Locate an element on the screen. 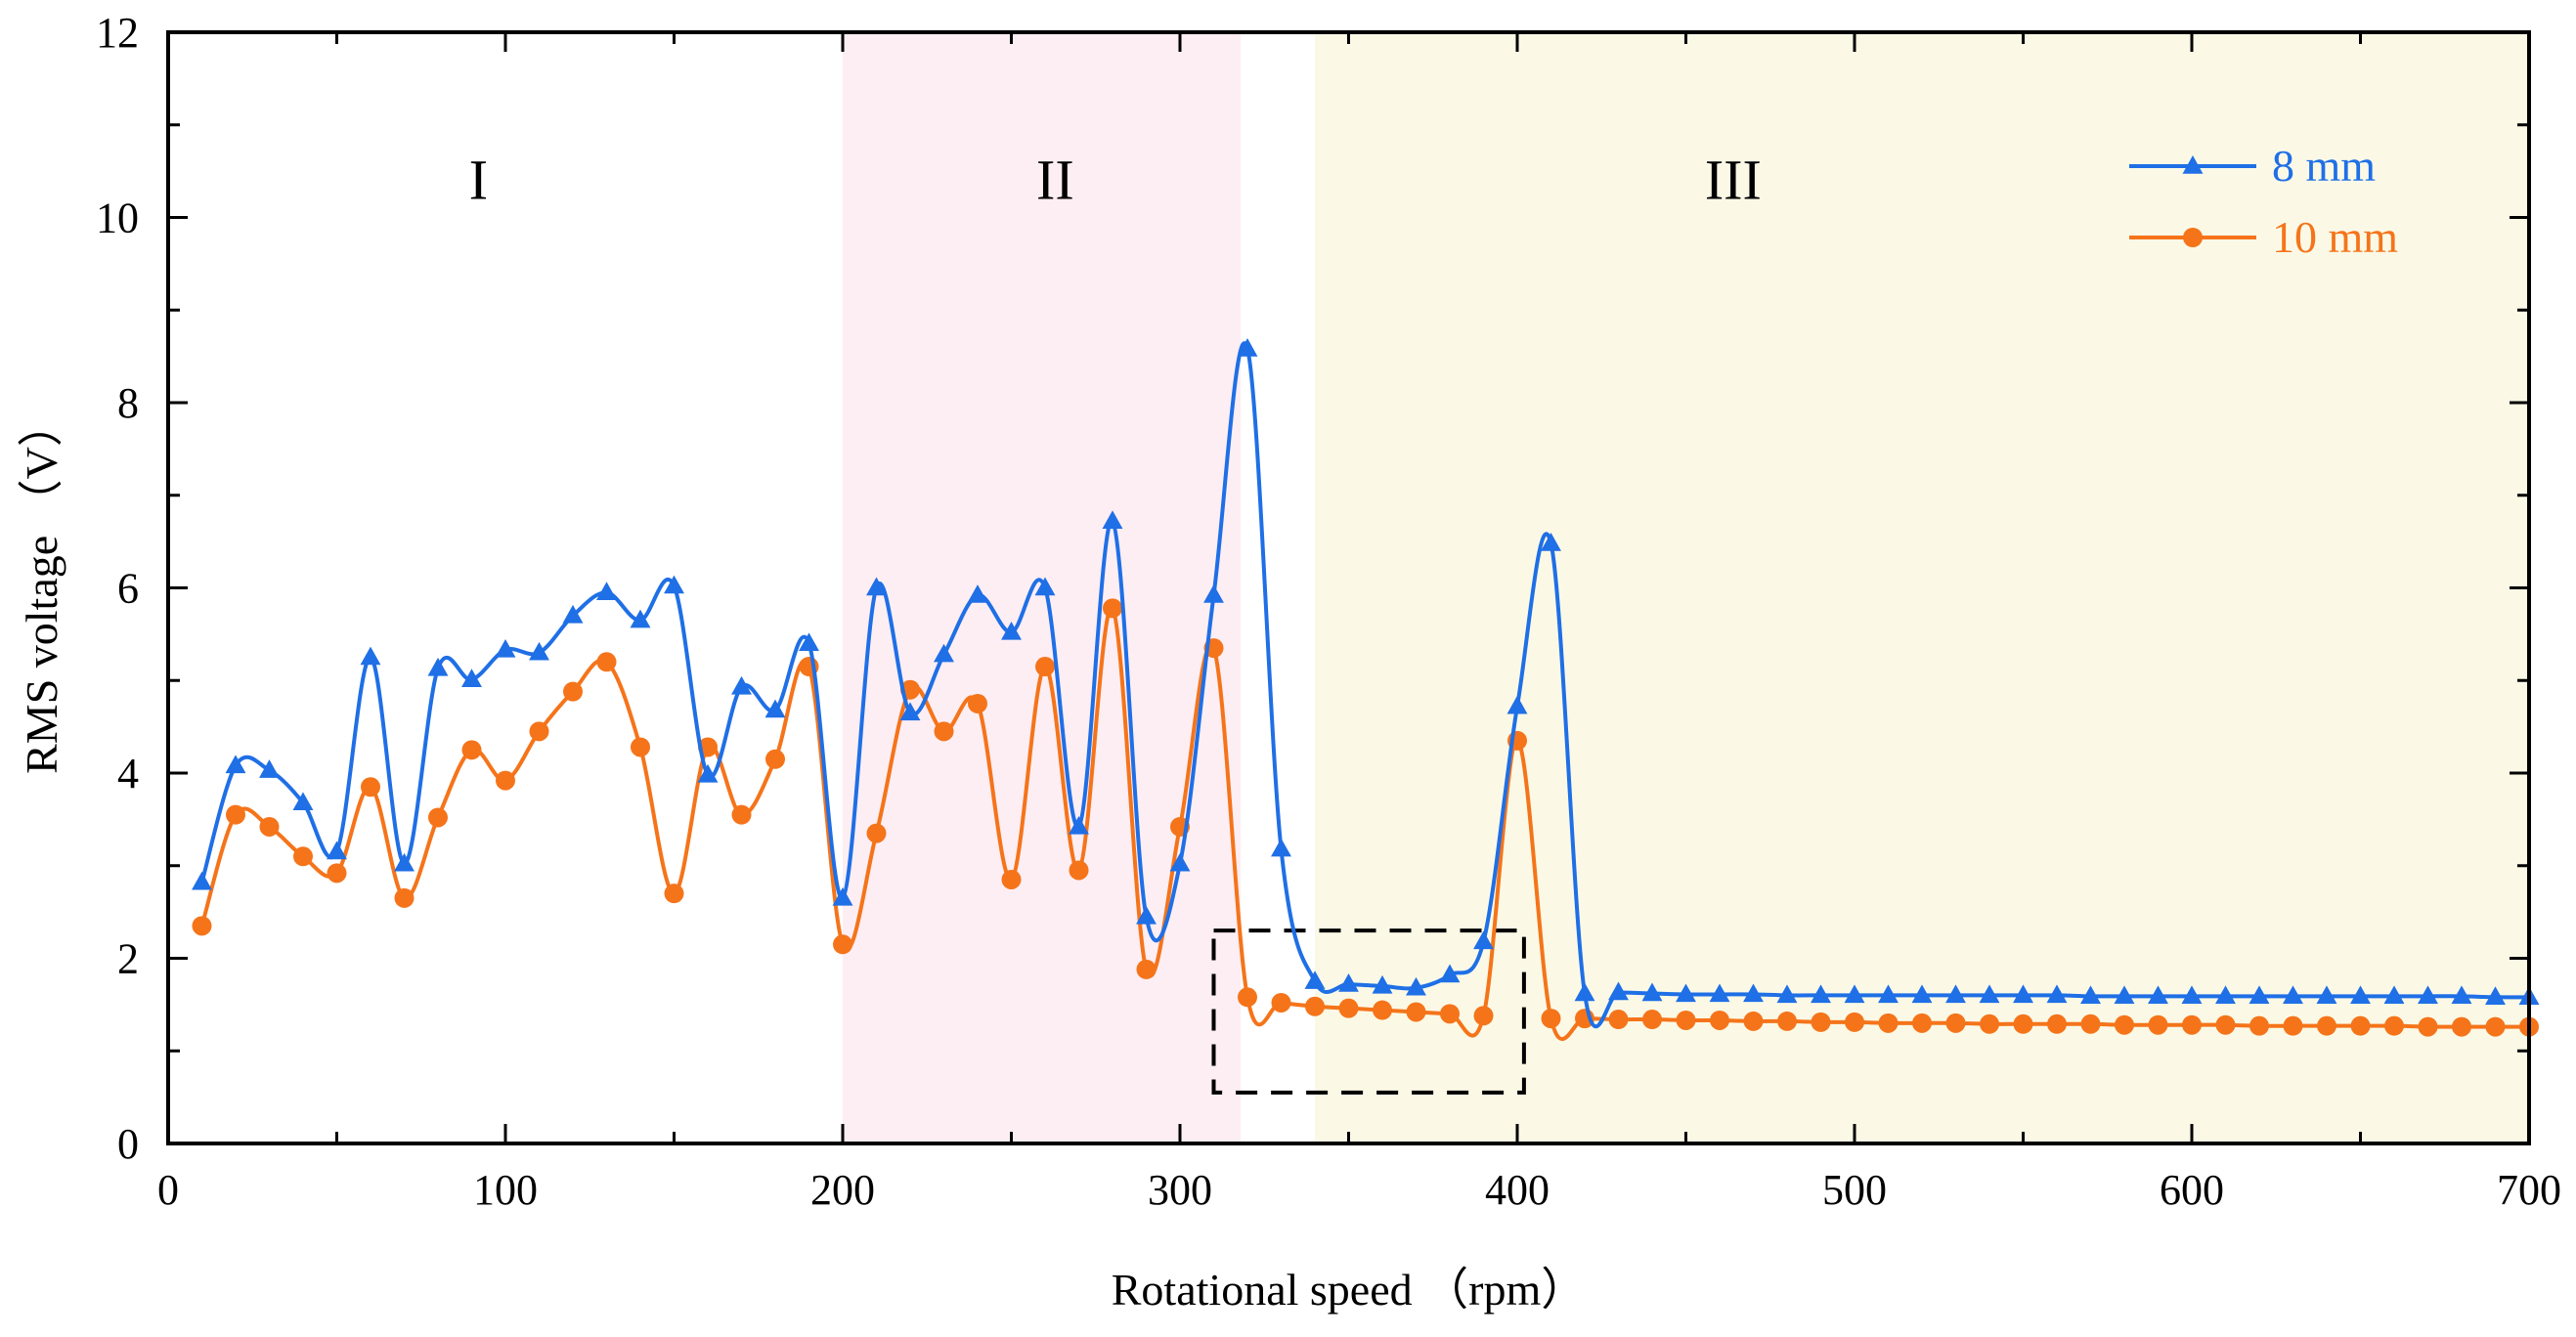 This screenshot has width=2576, height=1337. legend: 8 mm 10 mm is located at coordinates (2264, 202).